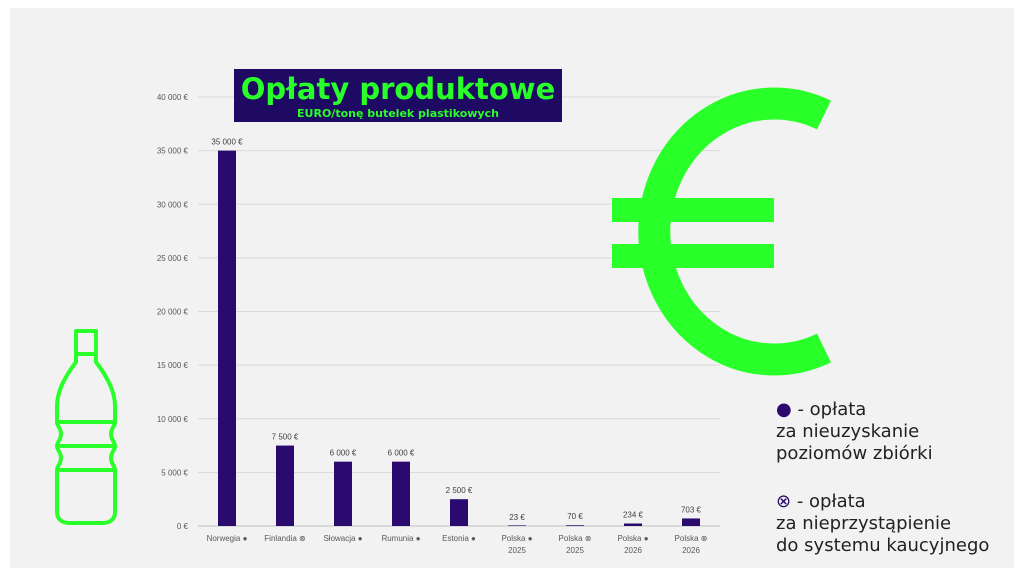 The height and width of the screenshot is (576, 1024). Describe the element at coordinates (173, 151) in the screenshot. I see `y-tick-label: 35 000 €` at that location.